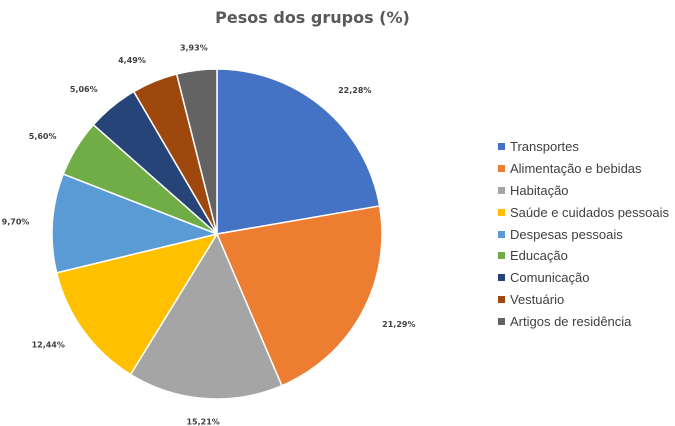 This screenshot has width=675, height=426. I want to click on legend-item: Comunicação, so click(583, 278).